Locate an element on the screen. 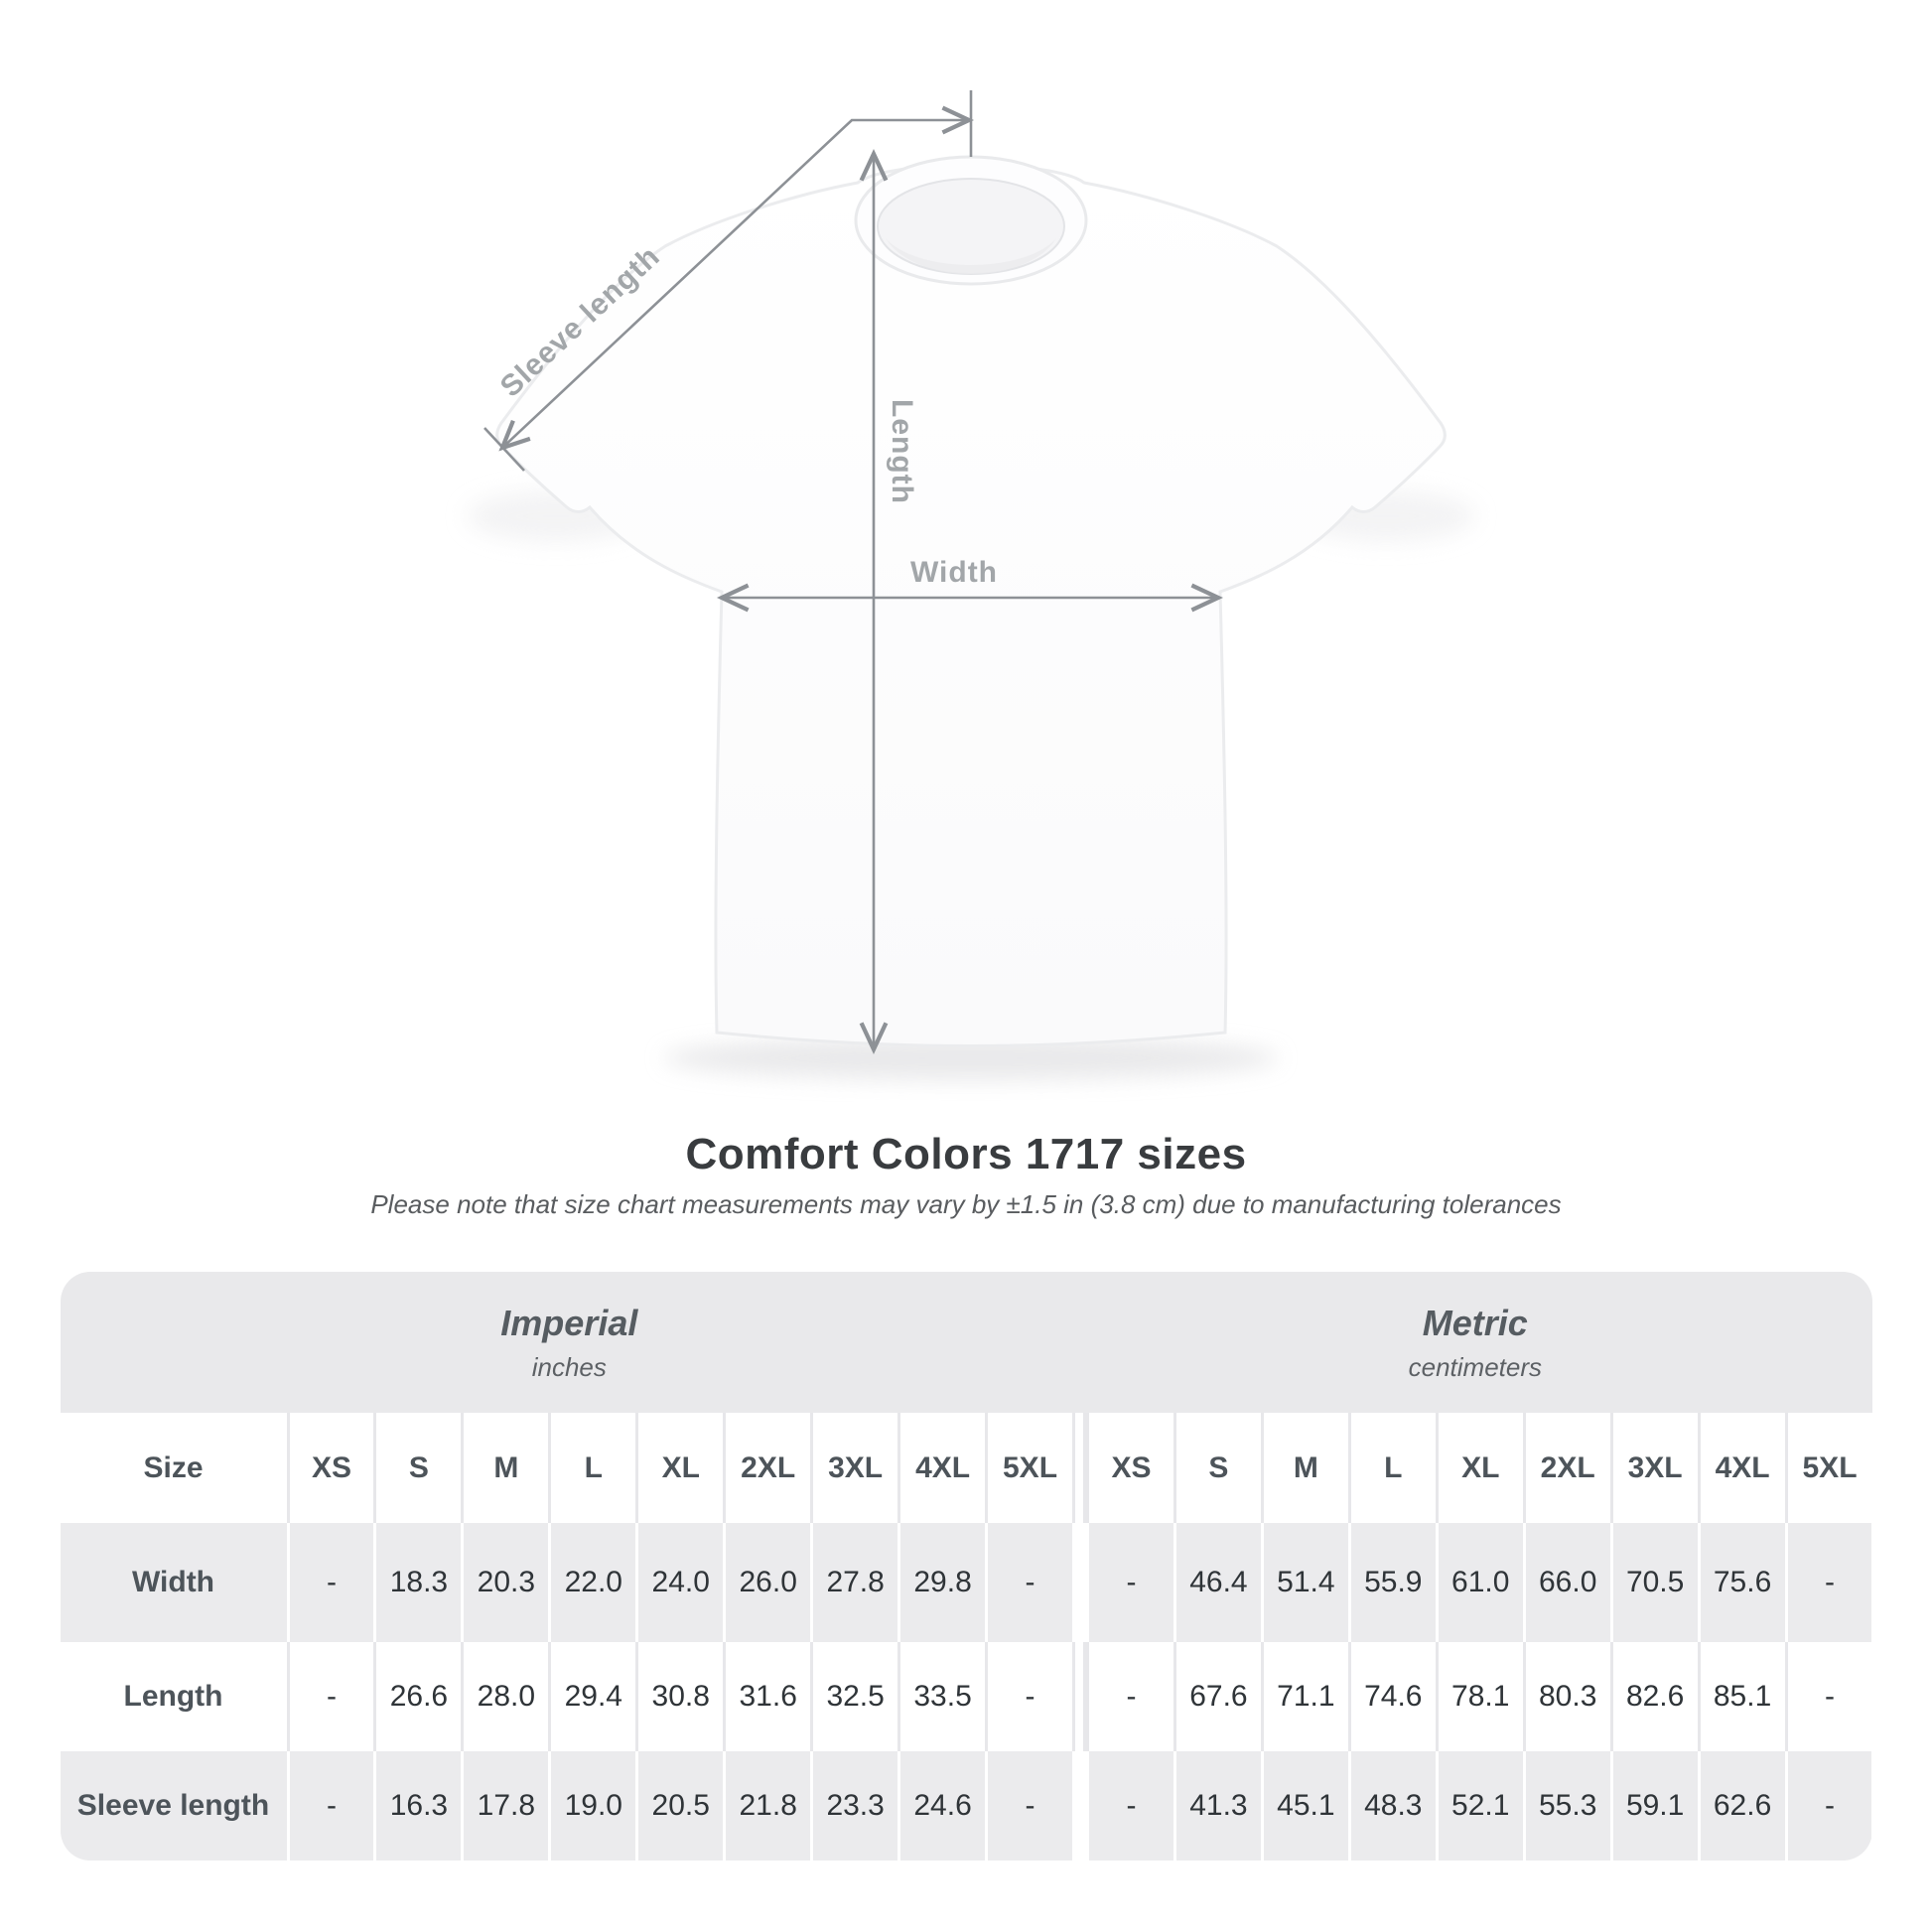  cell-length-imperial-2xl: 31.6 is located at coordinates (767, 1697).